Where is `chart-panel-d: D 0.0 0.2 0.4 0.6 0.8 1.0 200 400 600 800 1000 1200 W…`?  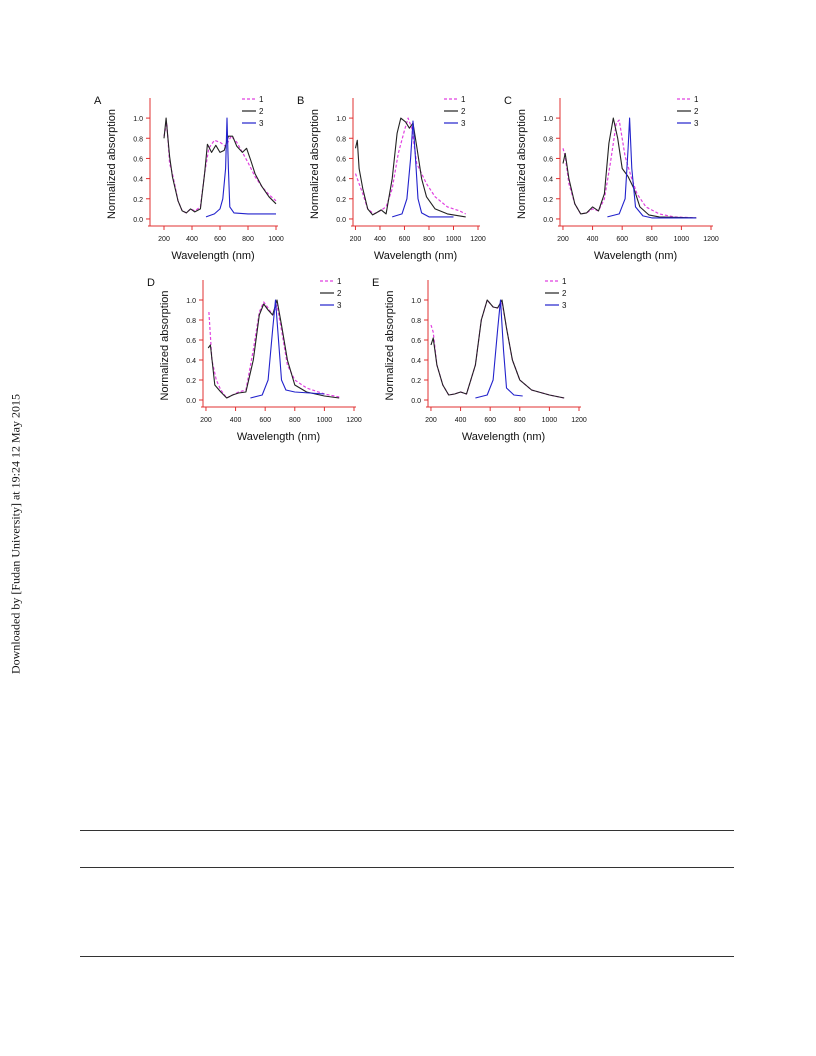
chart-panel-d: D 0.0 0.2 0.4 0.6 0.8 1.0 200 400 600 800 1000 1200 W… is located at coordinates (254, 360).